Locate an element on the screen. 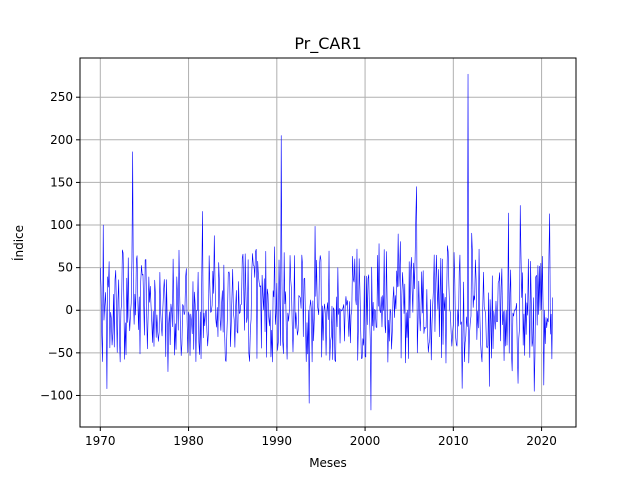  y-tick-label: 100 is located at coordinates (61, 225).